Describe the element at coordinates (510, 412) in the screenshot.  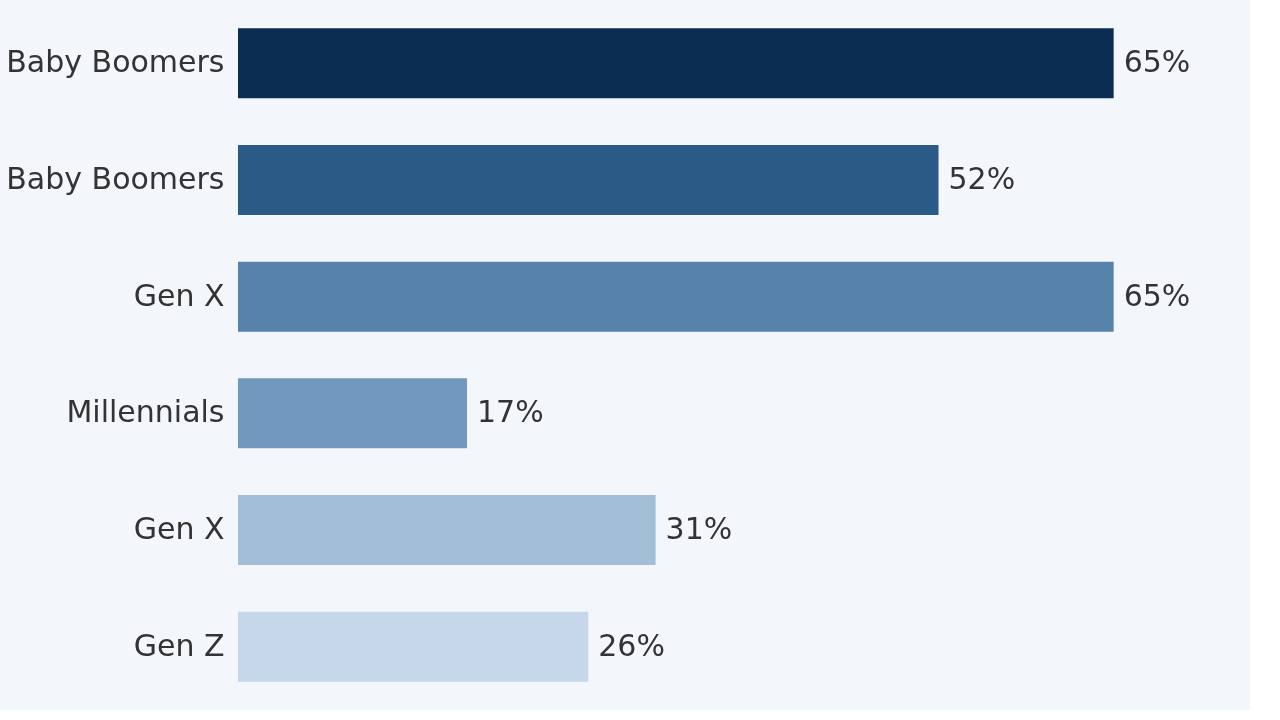
I see `data-label: 17%` at that location.